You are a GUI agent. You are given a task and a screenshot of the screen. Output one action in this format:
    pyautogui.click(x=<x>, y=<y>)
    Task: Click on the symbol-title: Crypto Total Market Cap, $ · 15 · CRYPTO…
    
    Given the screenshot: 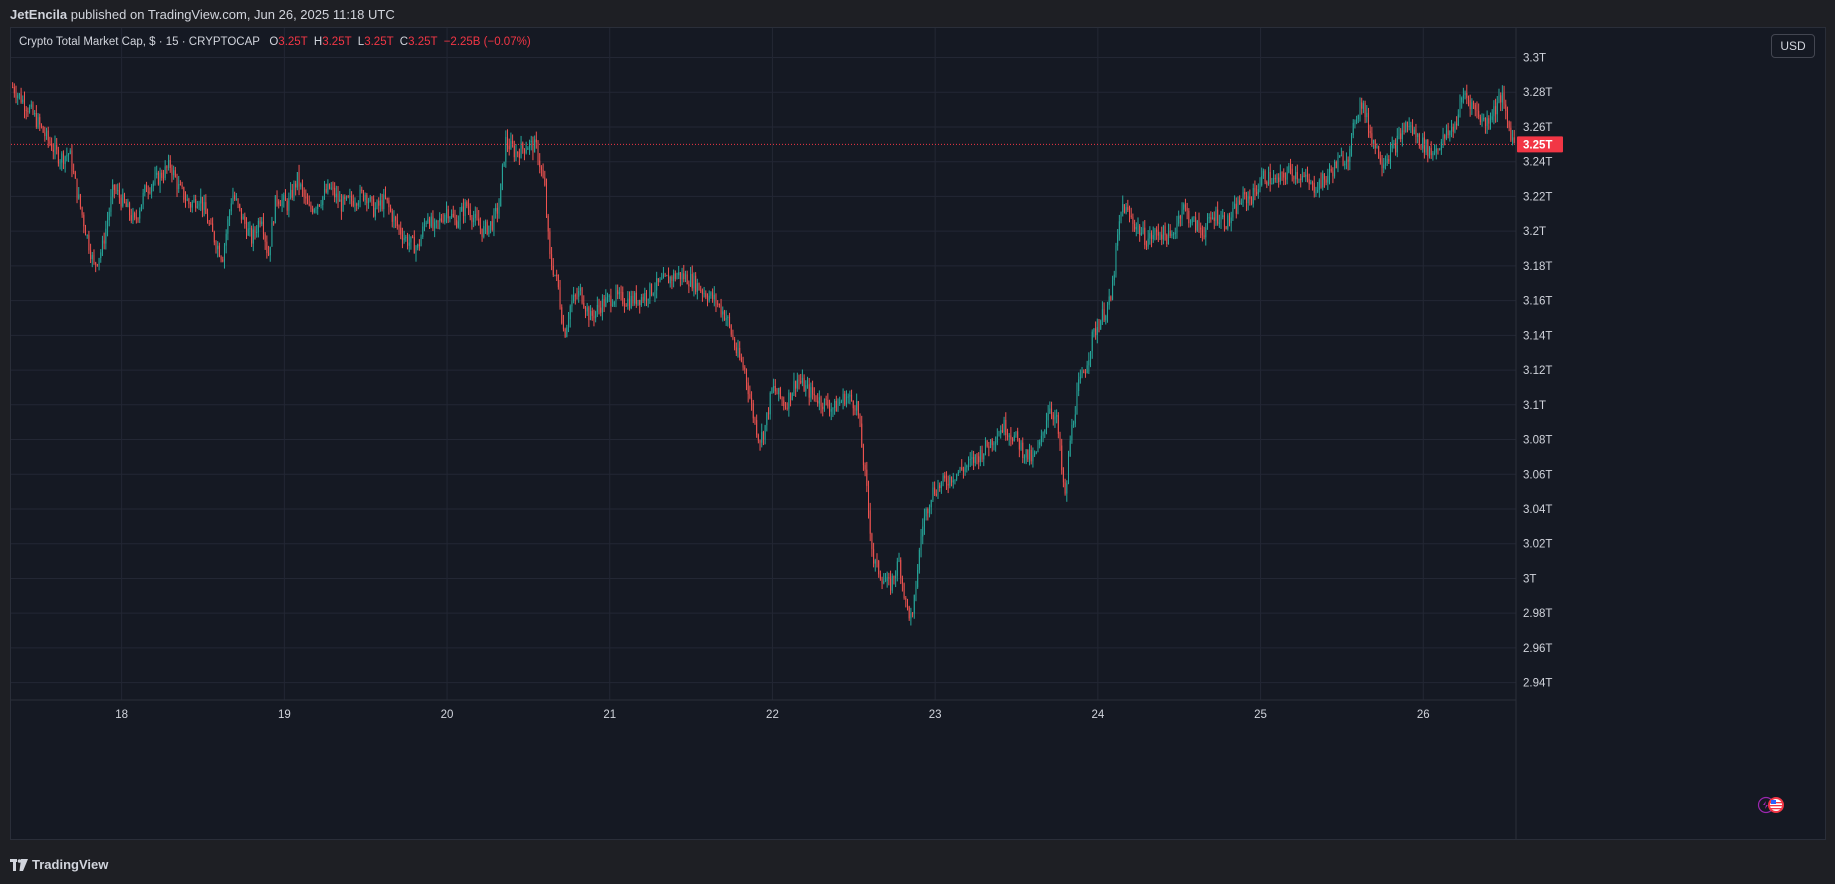 What is the action you would take?
    pyautogui.click(x=139, y=42)
    